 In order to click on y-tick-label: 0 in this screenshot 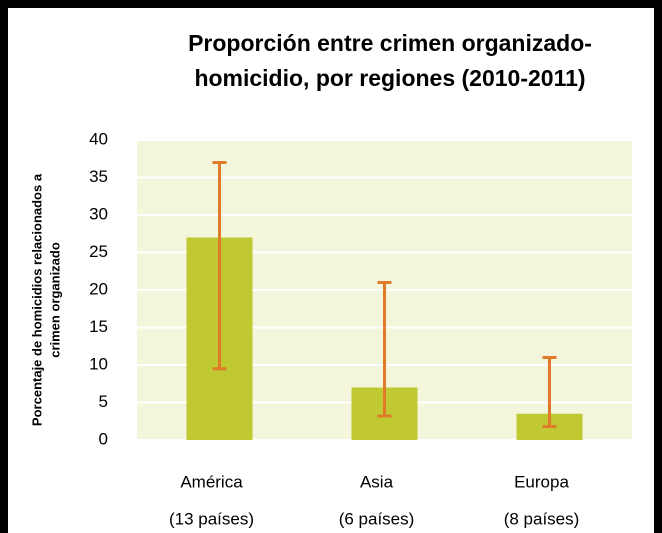, I will do `click(103, 438)`.